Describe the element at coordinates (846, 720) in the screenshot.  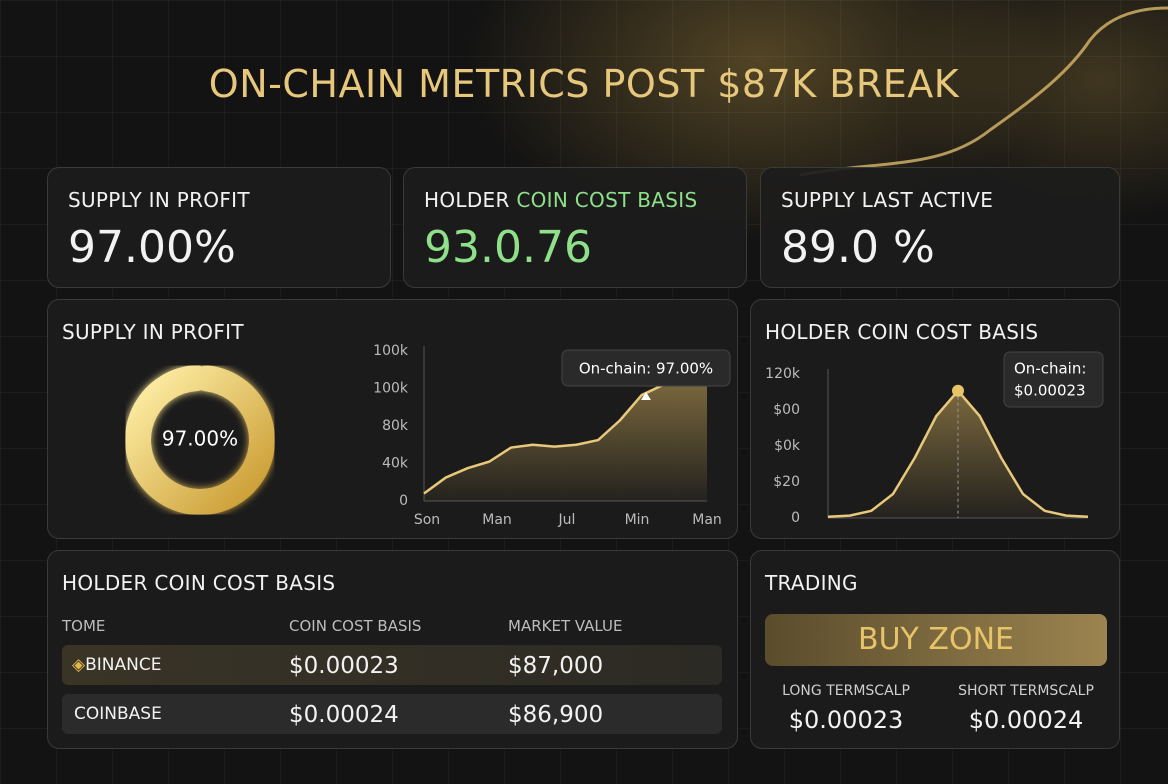
I see `trading-value: $0.00023` at that location.